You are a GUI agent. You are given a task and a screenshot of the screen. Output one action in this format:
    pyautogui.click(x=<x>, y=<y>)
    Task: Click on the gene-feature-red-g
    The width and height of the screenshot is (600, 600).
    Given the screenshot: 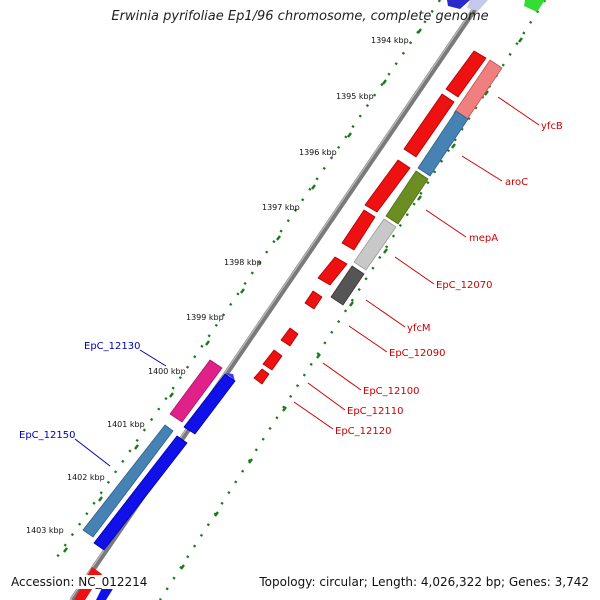 What is the action you would take?
    pyautogui.click(x=289, y=337)
    